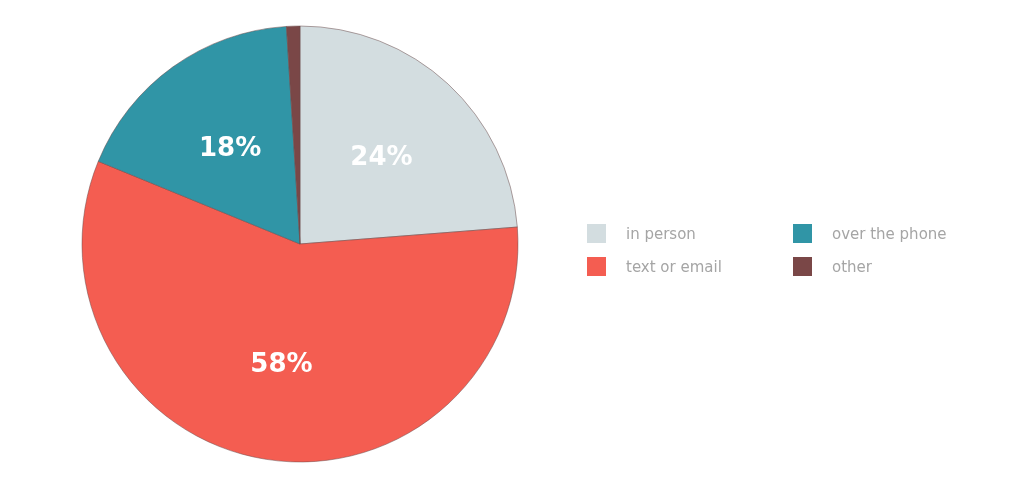 The width and height of the screenshot is (1024, 488). I want to click on legend-label: other, so click(852, 267).